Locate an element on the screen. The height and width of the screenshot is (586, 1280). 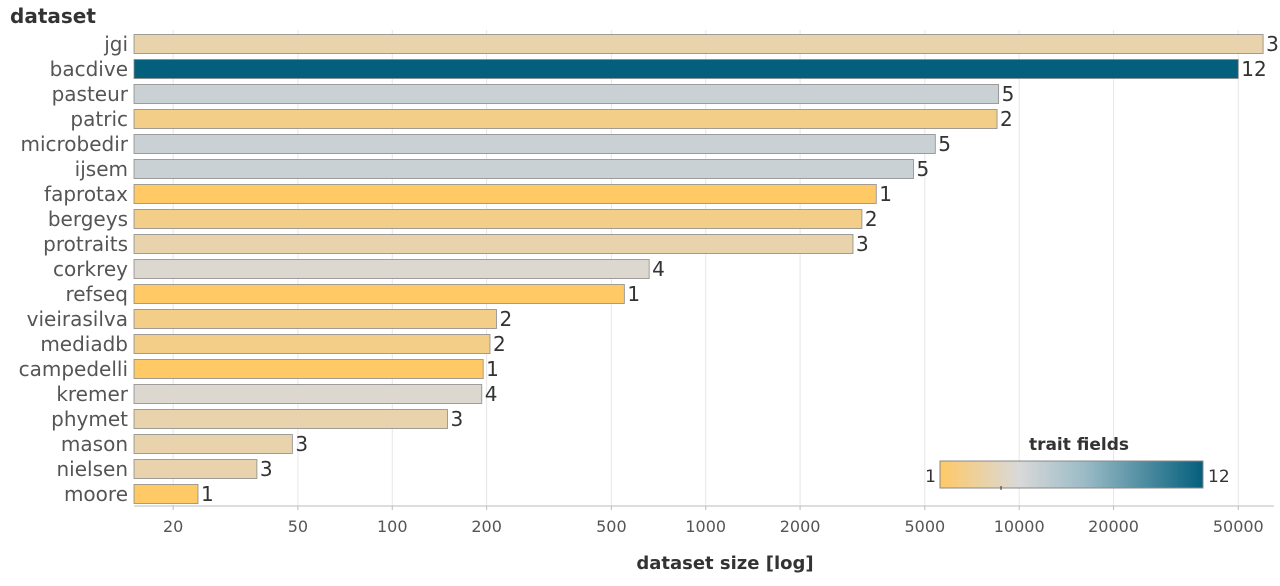
chart-title: dataset is located at coordinates (53, 16).